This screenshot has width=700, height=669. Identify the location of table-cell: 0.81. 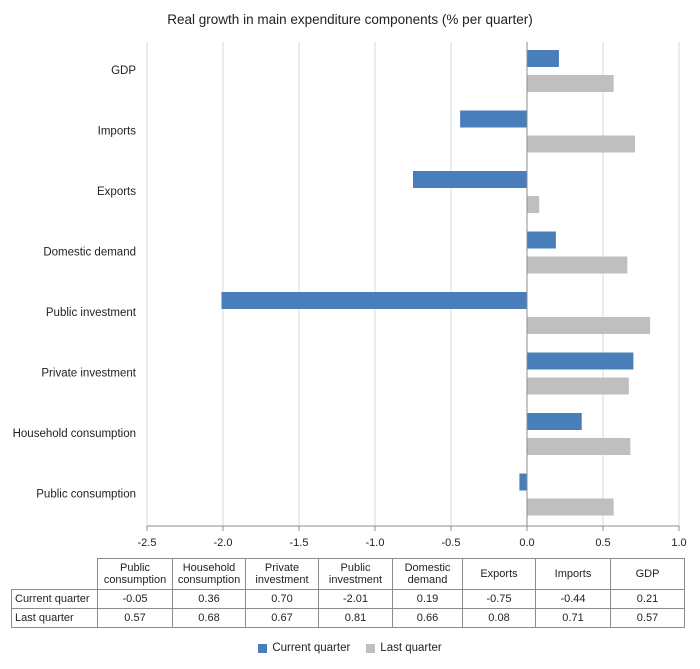
(355, 618).